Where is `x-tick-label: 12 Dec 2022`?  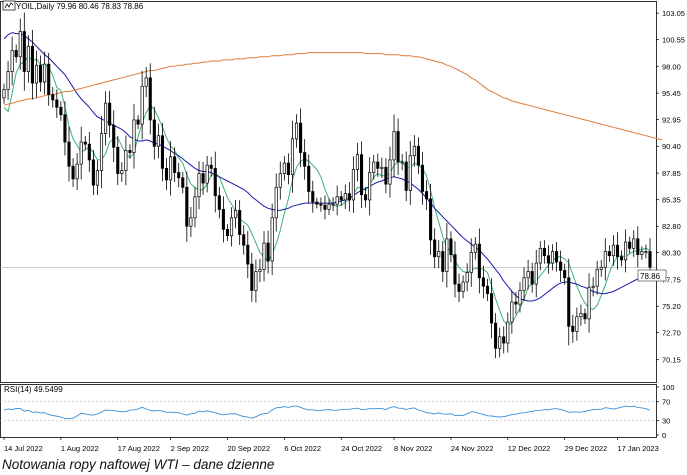 x-tick-label: 12 Dec 2022 is located at coordinates (529, 448).